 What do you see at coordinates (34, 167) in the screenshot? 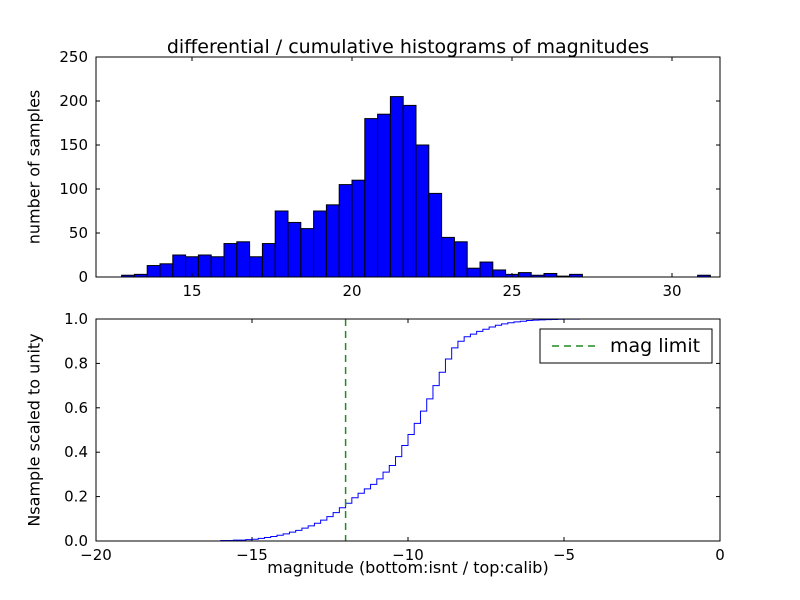
I see `top-y-axis-label: number of samples` at bounding box center [34, 167].